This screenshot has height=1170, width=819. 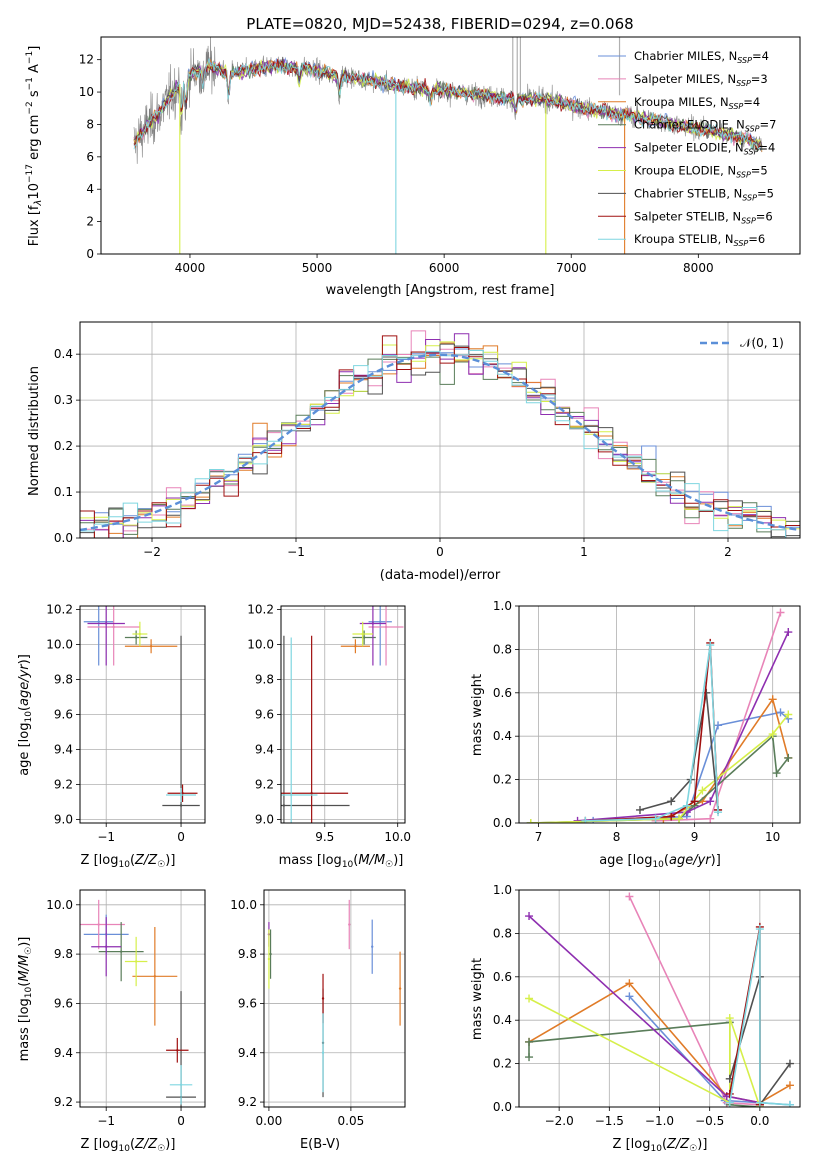 I want to click on x-tick-label: 8000, so click(x=698, y=268).